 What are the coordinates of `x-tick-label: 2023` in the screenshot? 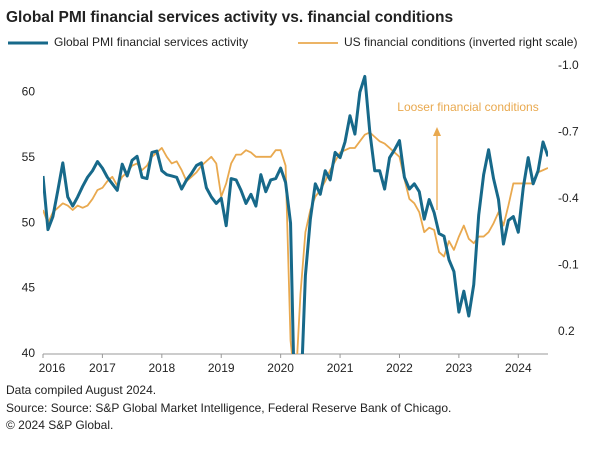 It's located at (459, 368).